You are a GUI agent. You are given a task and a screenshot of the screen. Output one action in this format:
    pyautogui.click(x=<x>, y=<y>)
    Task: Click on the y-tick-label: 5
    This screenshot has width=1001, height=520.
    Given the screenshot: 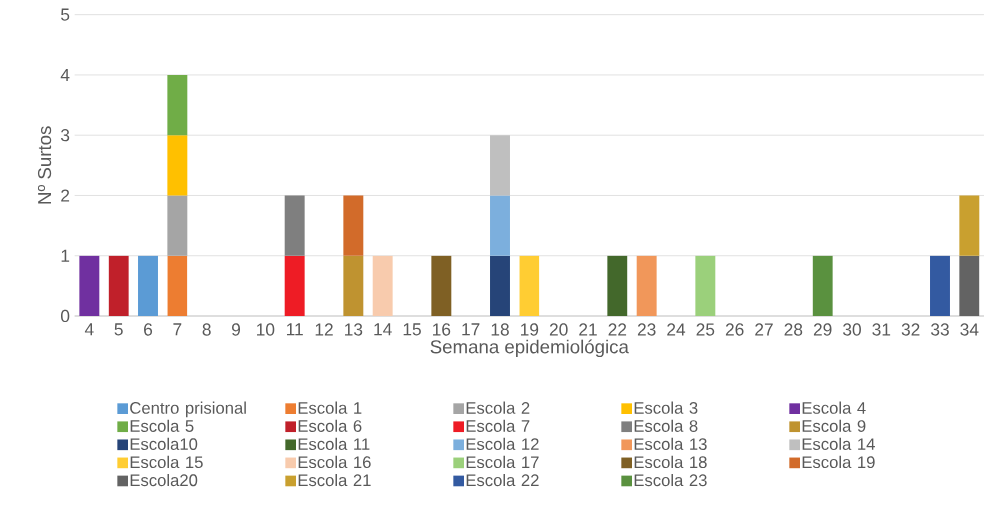 What is the action you would take?
    pyautogui.click(x=65, y=14)
    